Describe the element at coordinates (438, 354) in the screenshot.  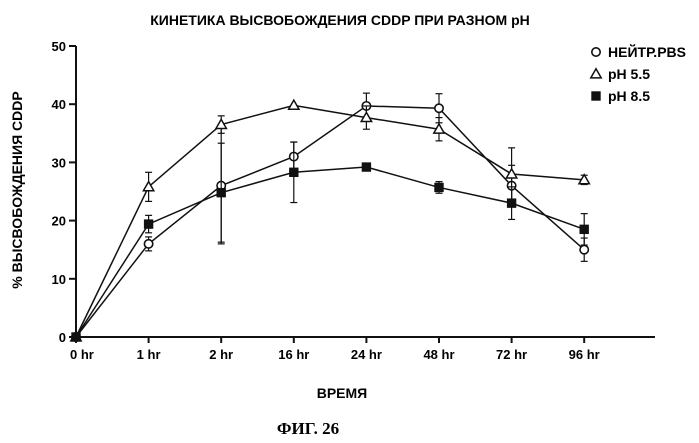
I see `x-tick-label: 48 hr` at that location.